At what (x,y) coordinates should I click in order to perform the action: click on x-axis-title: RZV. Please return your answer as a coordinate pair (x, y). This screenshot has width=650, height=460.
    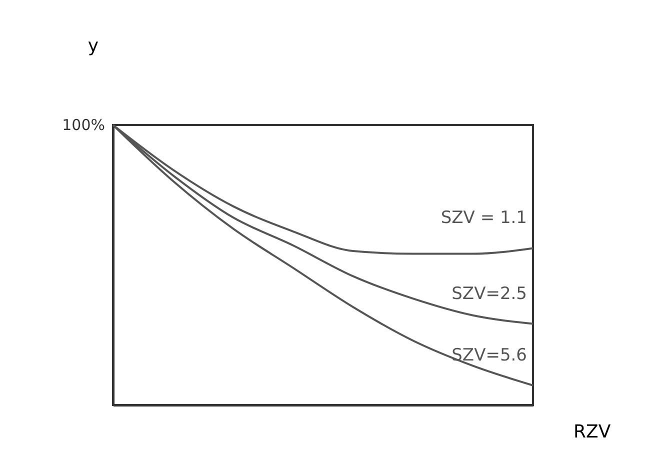
    Looking at the image, I should click on (593, 432).